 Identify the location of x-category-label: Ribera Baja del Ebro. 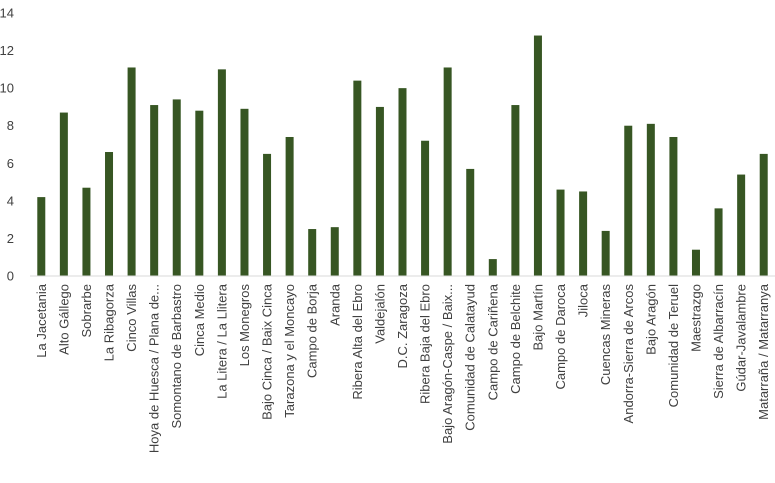
(425, 344).